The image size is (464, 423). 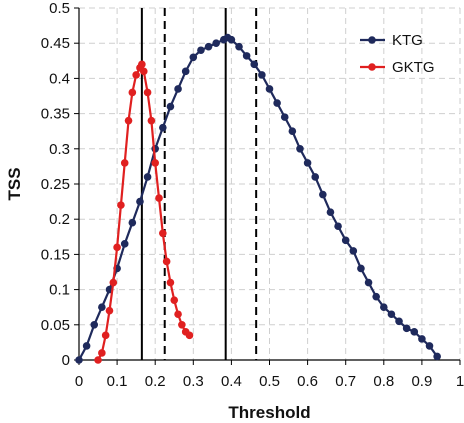 I want to click on y-tick-label: 0.35, so click(x=55, y=114).